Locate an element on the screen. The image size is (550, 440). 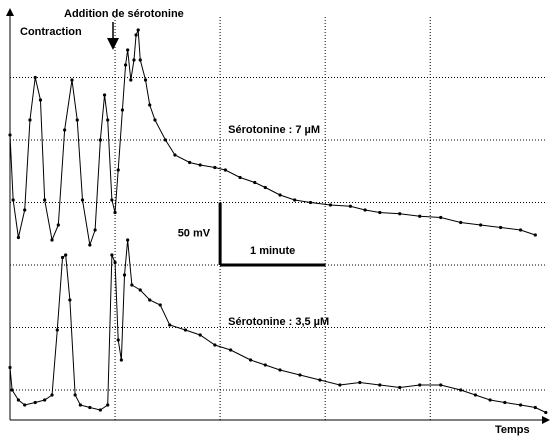
series-label: Sérotonine : 7 µM is located at coordinates (274, 130).